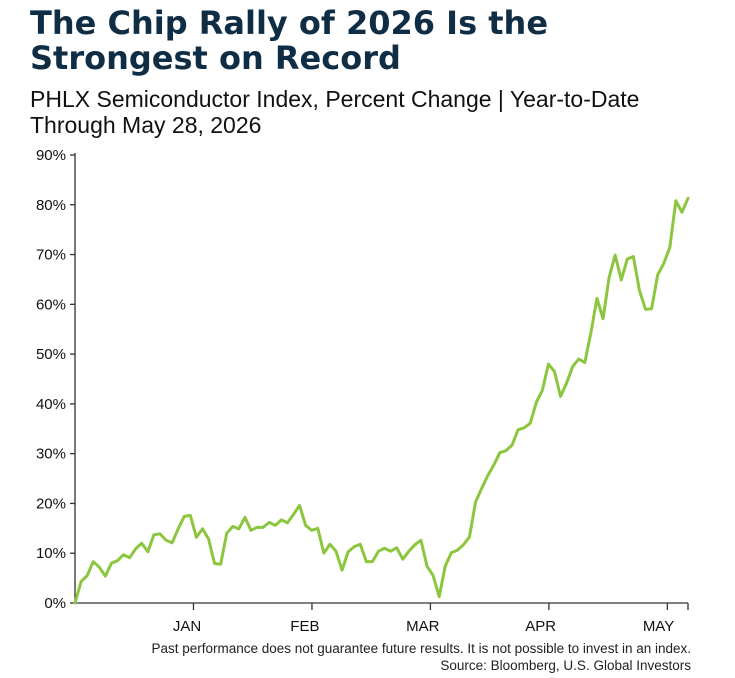 Image resolution: width=735 pixels, height=678 pixels. I want to click on x-tick-label: FEB, so click(304, 626).